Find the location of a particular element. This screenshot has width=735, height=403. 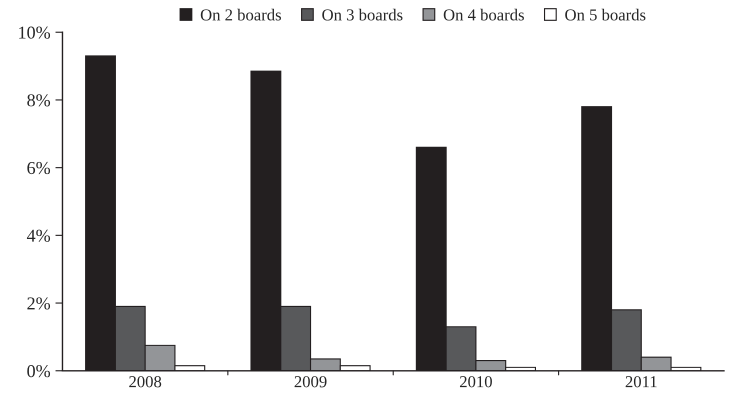

y-tick-label: 0% is located at coordinates (38, 371).